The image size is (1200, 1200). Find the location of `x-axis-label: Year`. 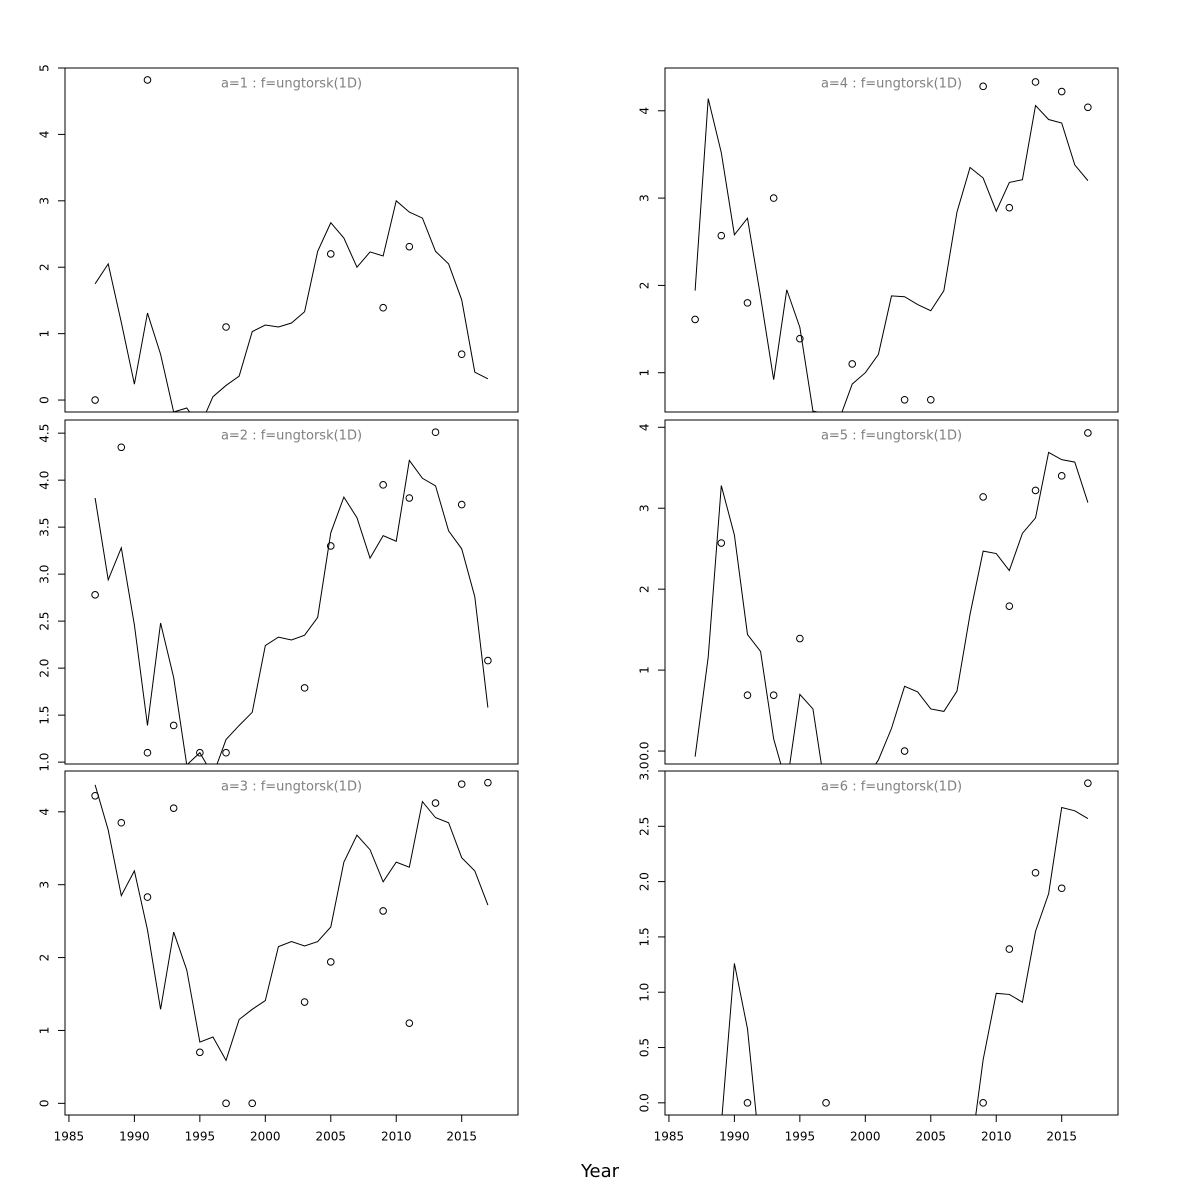

x-axis-label: Year is located at coordinates (600, 1171).